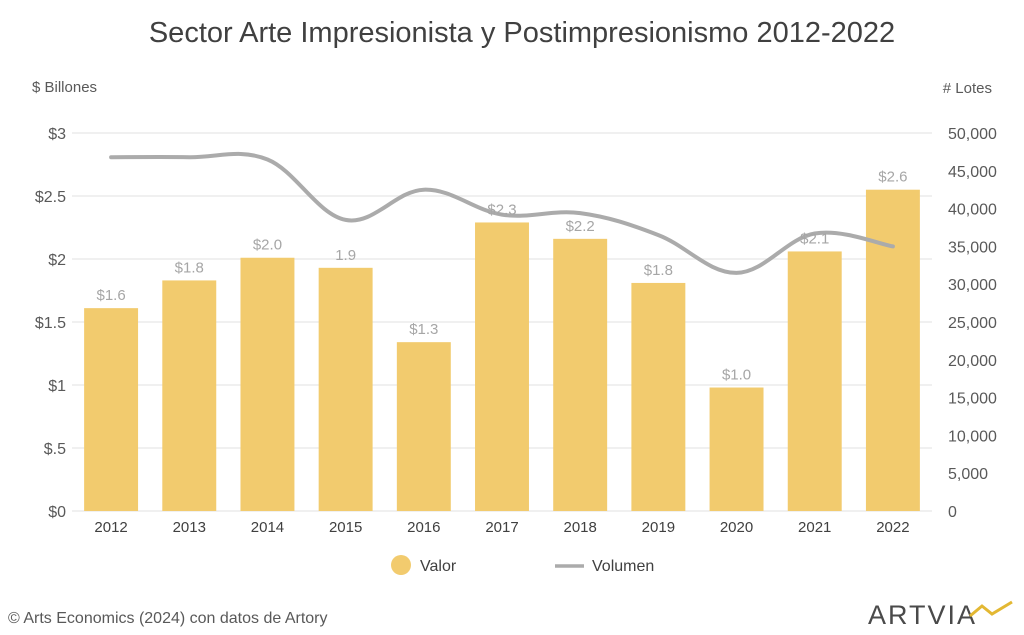 This screenshot has height=635, width=1024. Describe the element at coordinates (814, 527) in the screenshot. I see `x-tick-label: 2021` at that location.